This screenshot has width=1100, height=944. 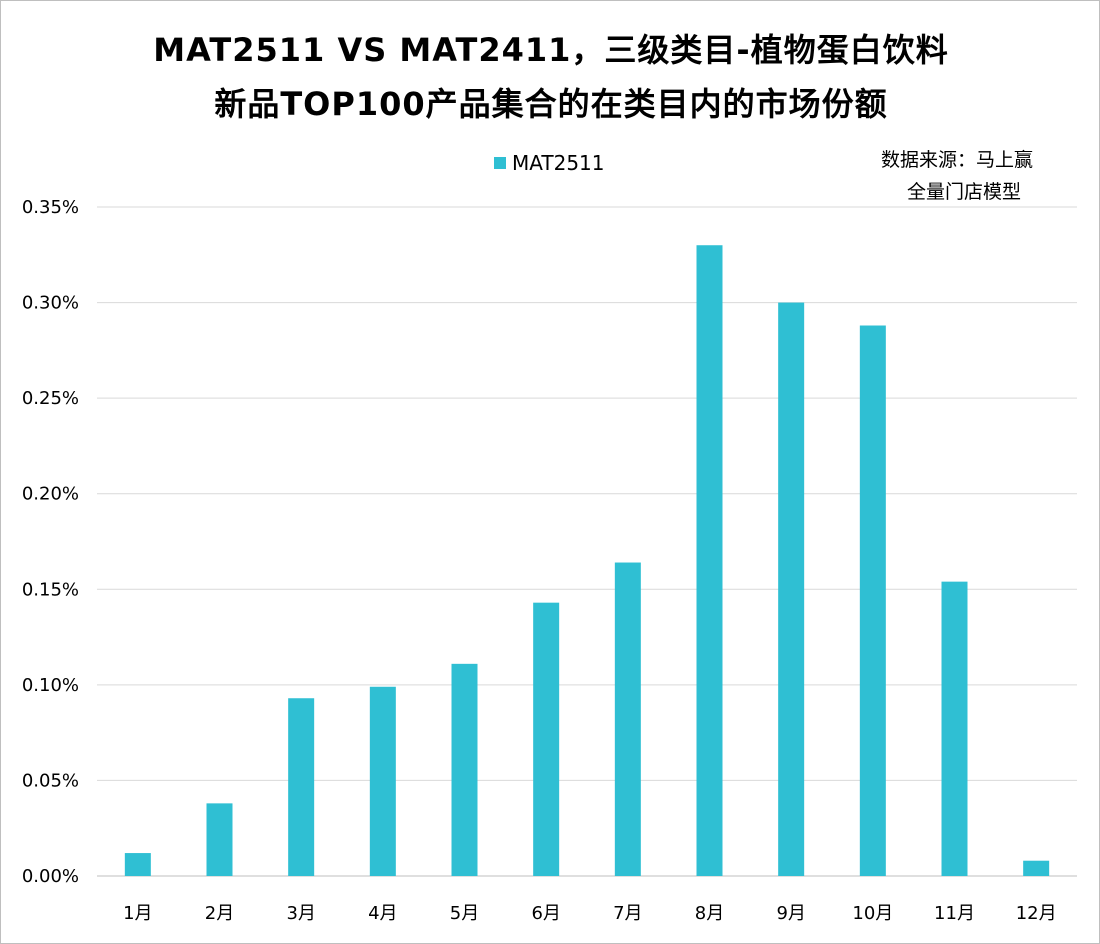 I want to click on x-tick-label: 11月, so click(x=954, y=913).